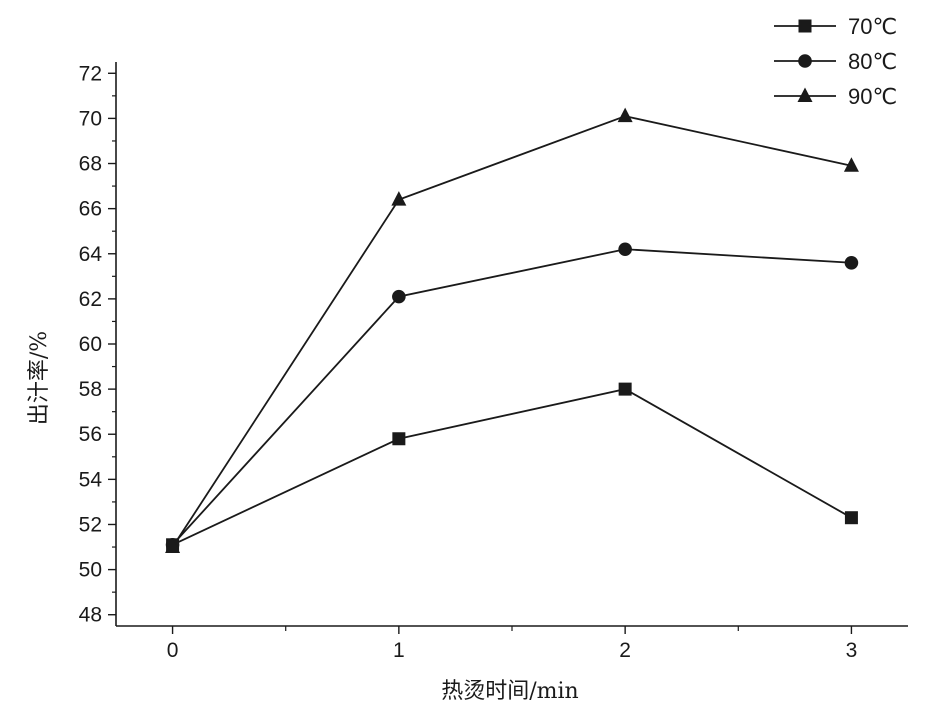 The height and width of the screenshot is (709, 945). I want to click on legend-label: 90℃, so click(872, 96).